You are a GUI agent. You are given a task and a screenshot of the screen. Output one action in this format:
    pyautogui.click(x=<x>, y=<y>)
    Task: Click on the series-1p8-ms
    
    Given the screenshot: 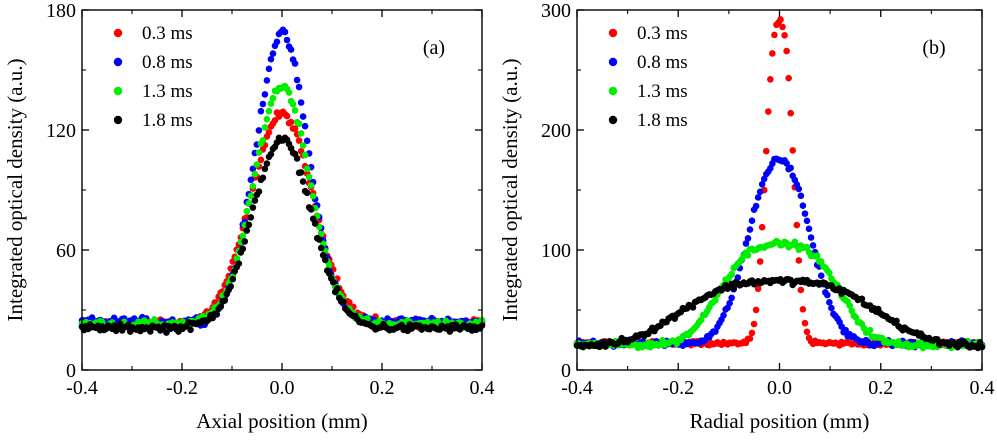 What is the action you would take?
    pyautogui.click(x=779, y=313)
    